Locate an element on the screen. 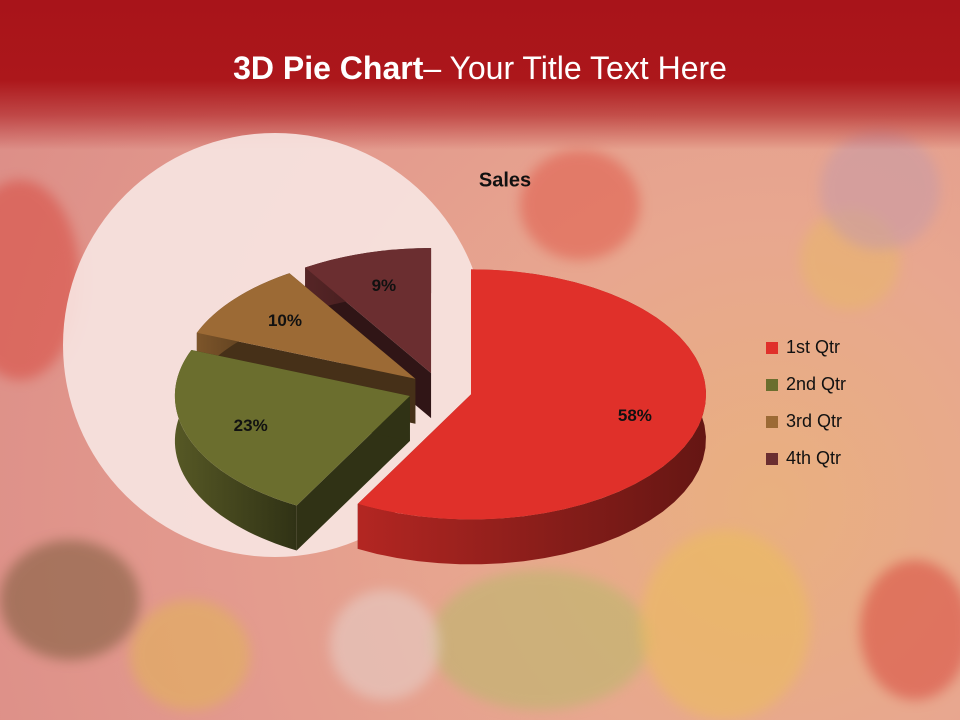 The width and height of the screenshot is (960, 720). data-label: 10% is located at coordinates (285, 320).